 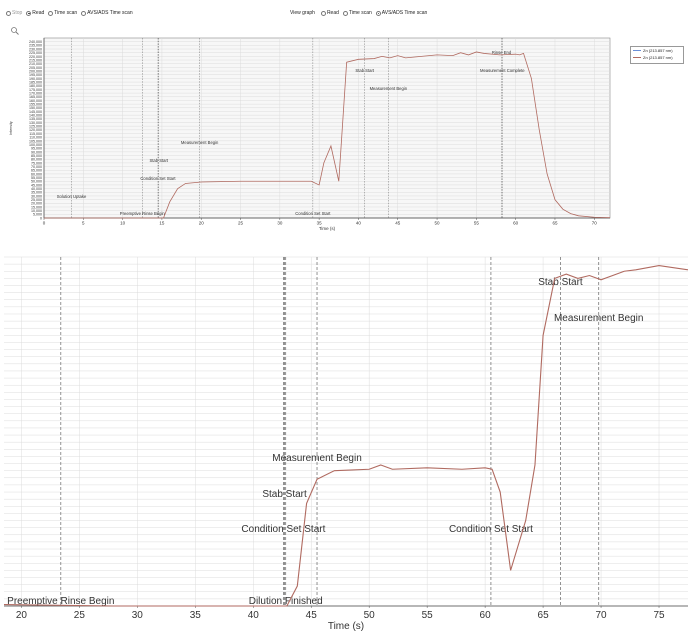 What do you see at coordinates (35, 127) in the screenshot?
I see `y-tick-label: 125,000` at bounding box center [35, 127].